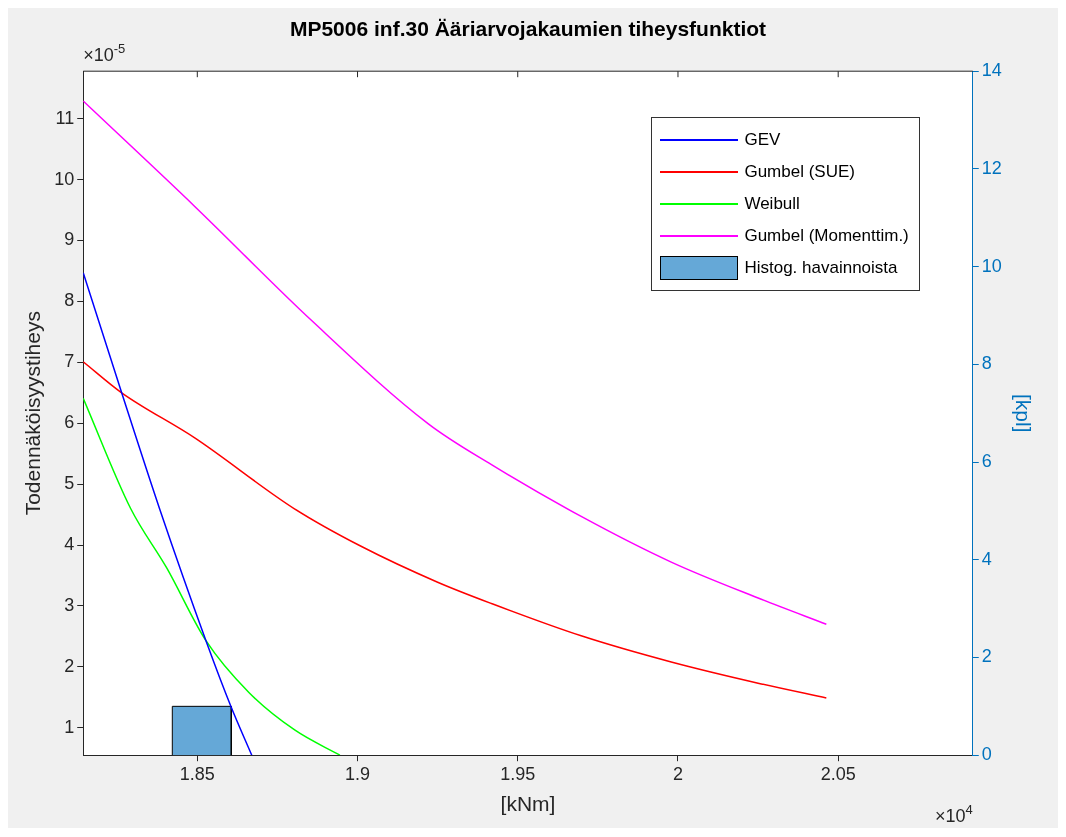 This screenshot has width=1066, height=837. Describe the element at coordinates (528, 29) in the screenshot. I see `chart-title: MP5006 inf.30 Ääriarvojakaumien tiheysfunktiot` at that location.